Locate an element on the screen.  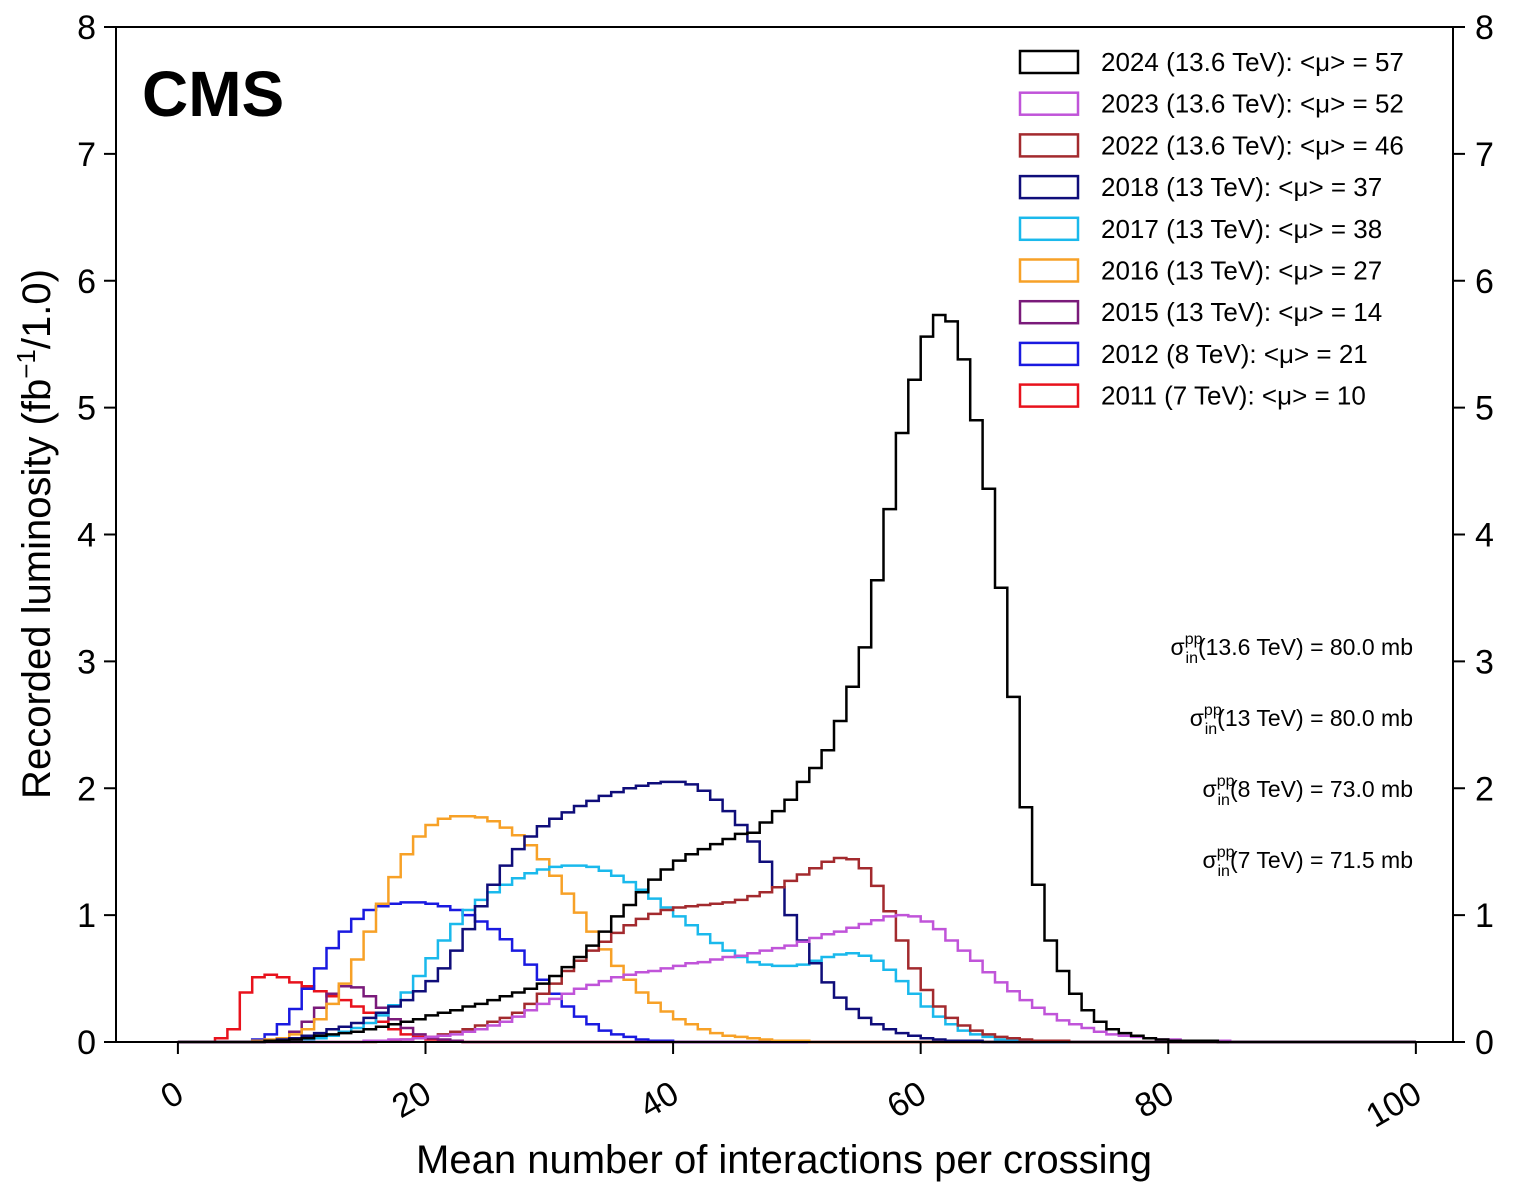
legend-entry-2012: 2012 (8 TeV): <μ> = 21 is located at coordinates (1193, 354).